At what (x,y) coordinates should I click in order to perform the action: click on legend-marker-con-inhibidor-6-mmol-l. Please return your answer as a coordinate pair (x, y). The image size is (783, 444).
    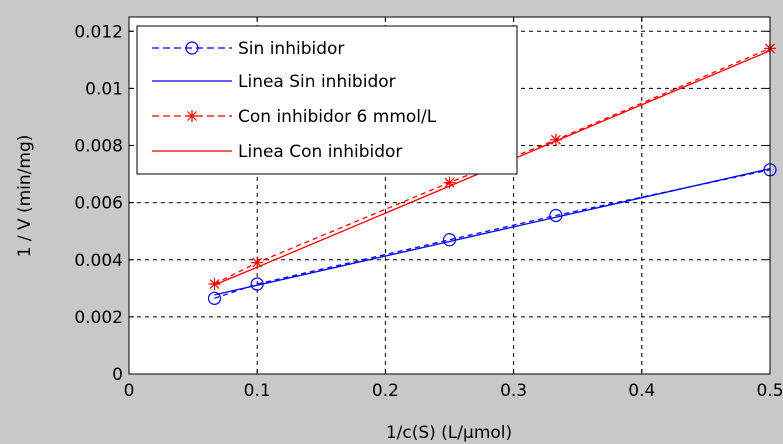
    Looking at the image, I should click on (192, 116).